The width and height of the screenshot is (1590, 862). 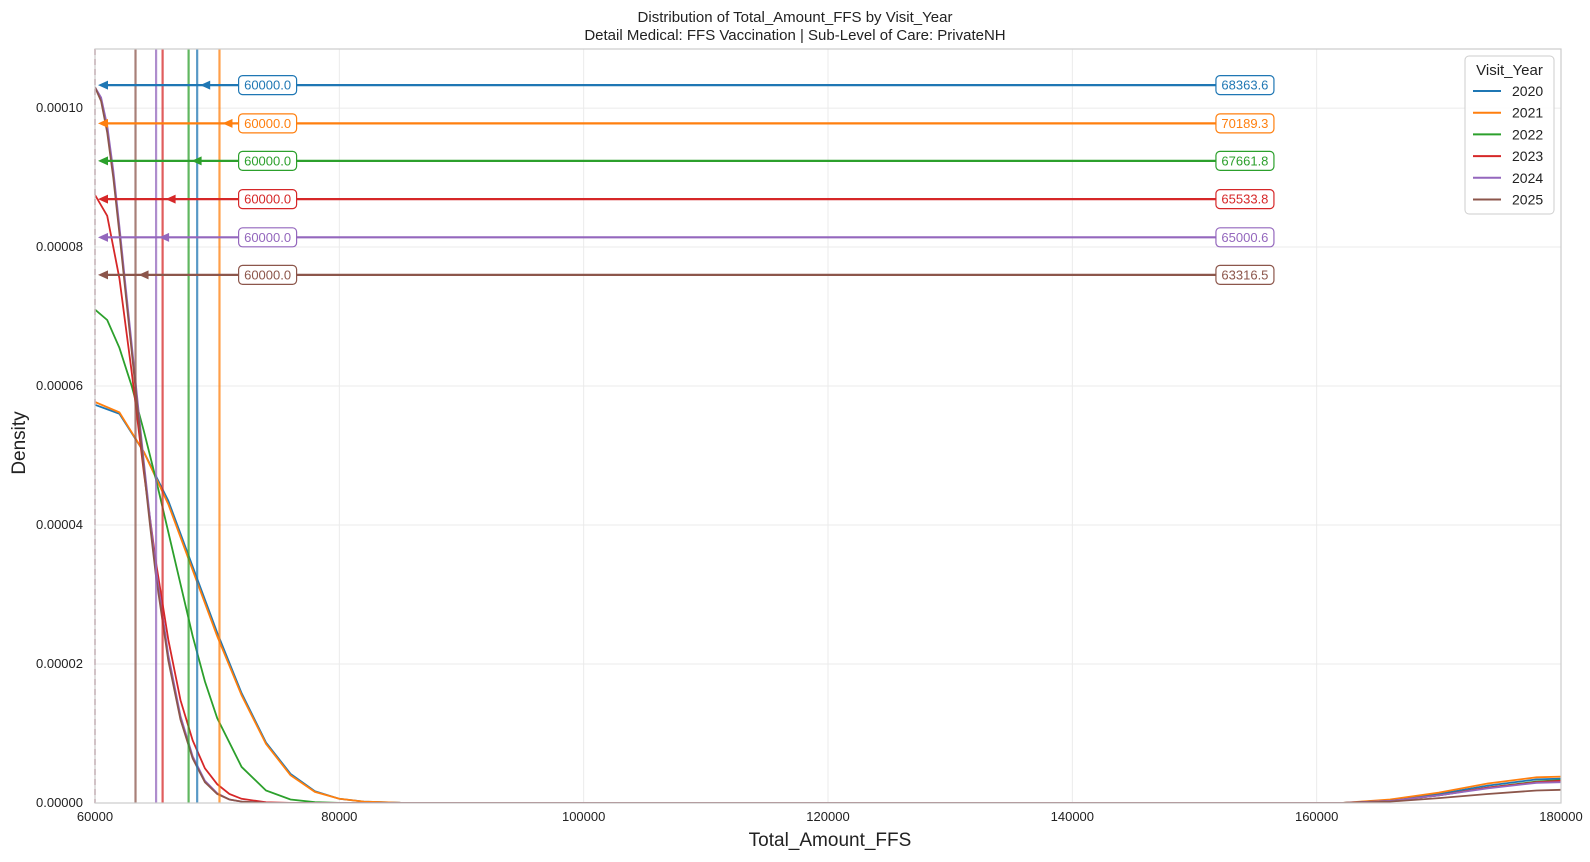 I want to click on x-tick-label: 160000, so click(x=1316, y=816).